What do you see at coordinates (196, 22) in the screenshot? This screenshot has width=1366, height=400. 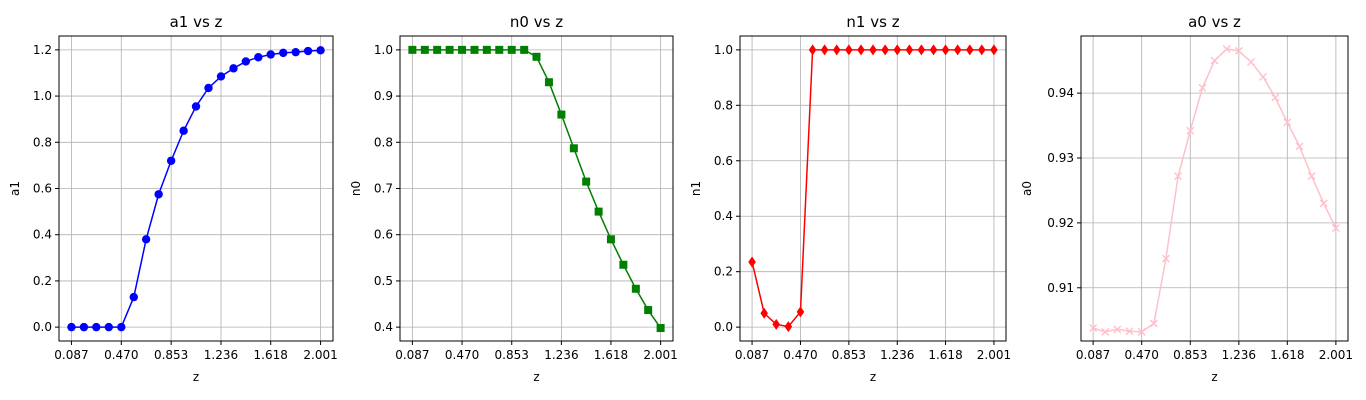 I see `chart-title: a1 vs z` at bounding box center [196, 22].